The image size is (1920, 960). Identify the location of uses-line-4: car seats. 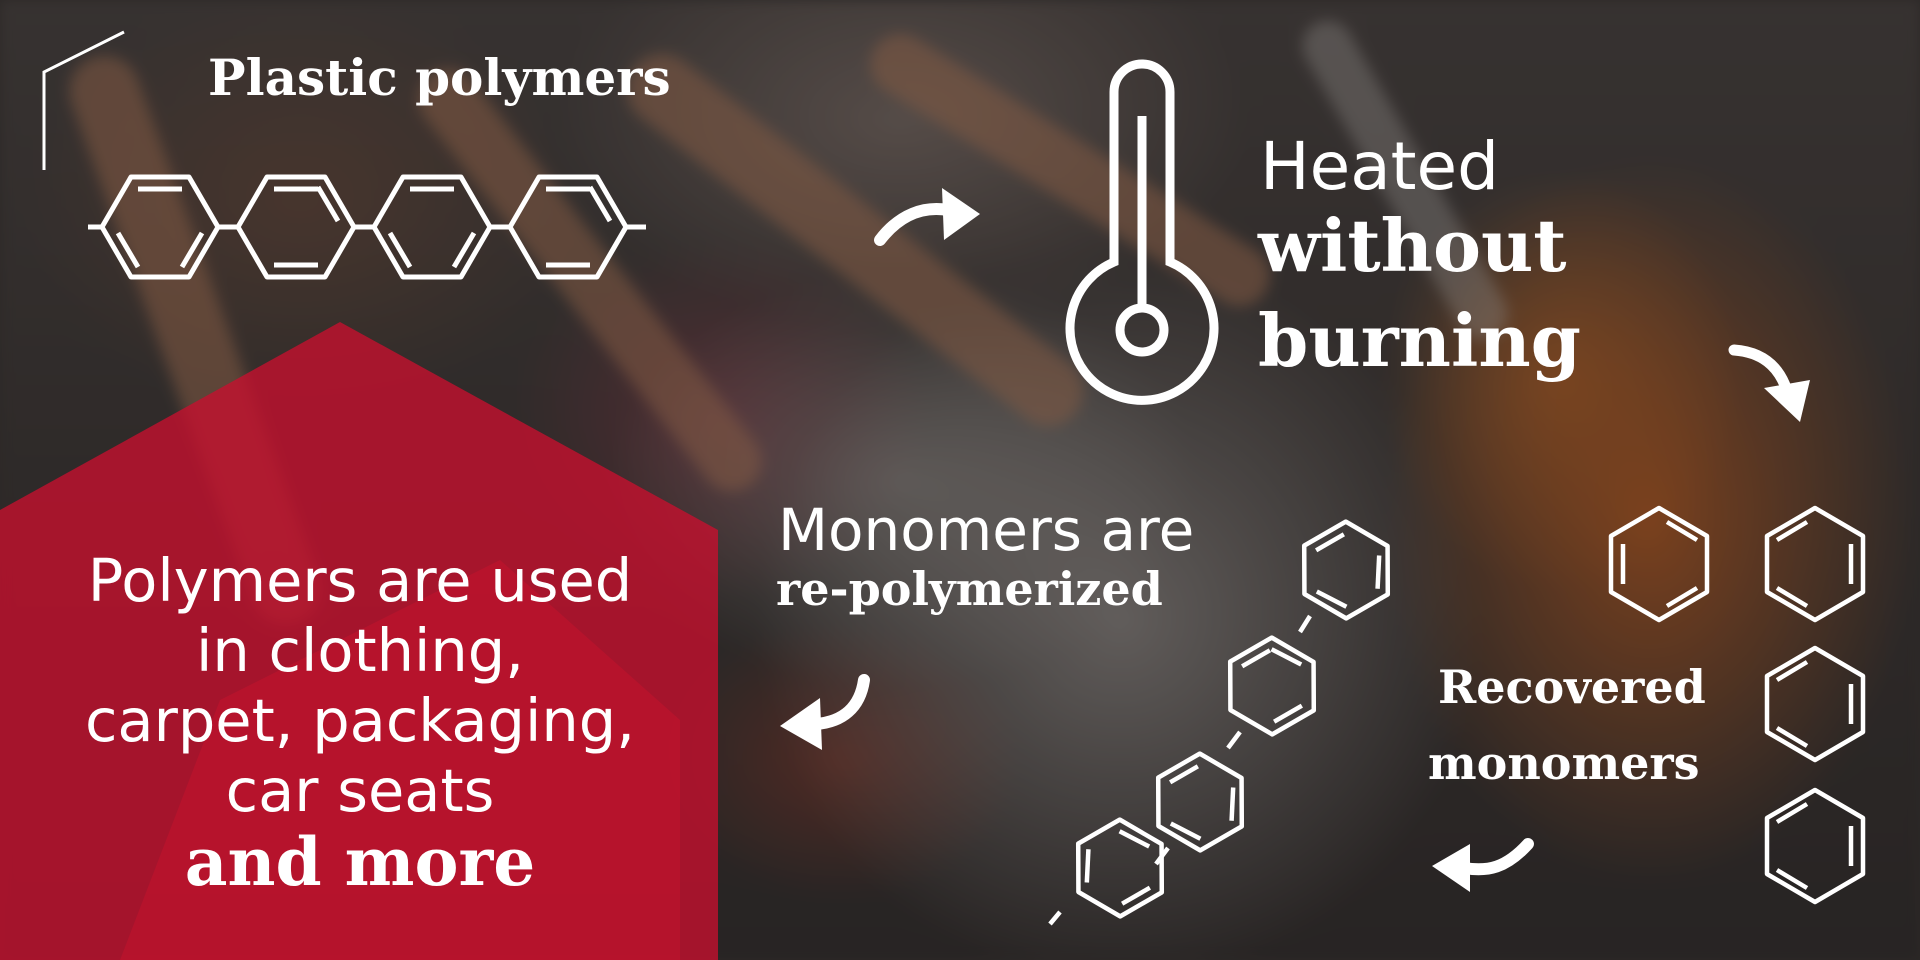
(360, 790).